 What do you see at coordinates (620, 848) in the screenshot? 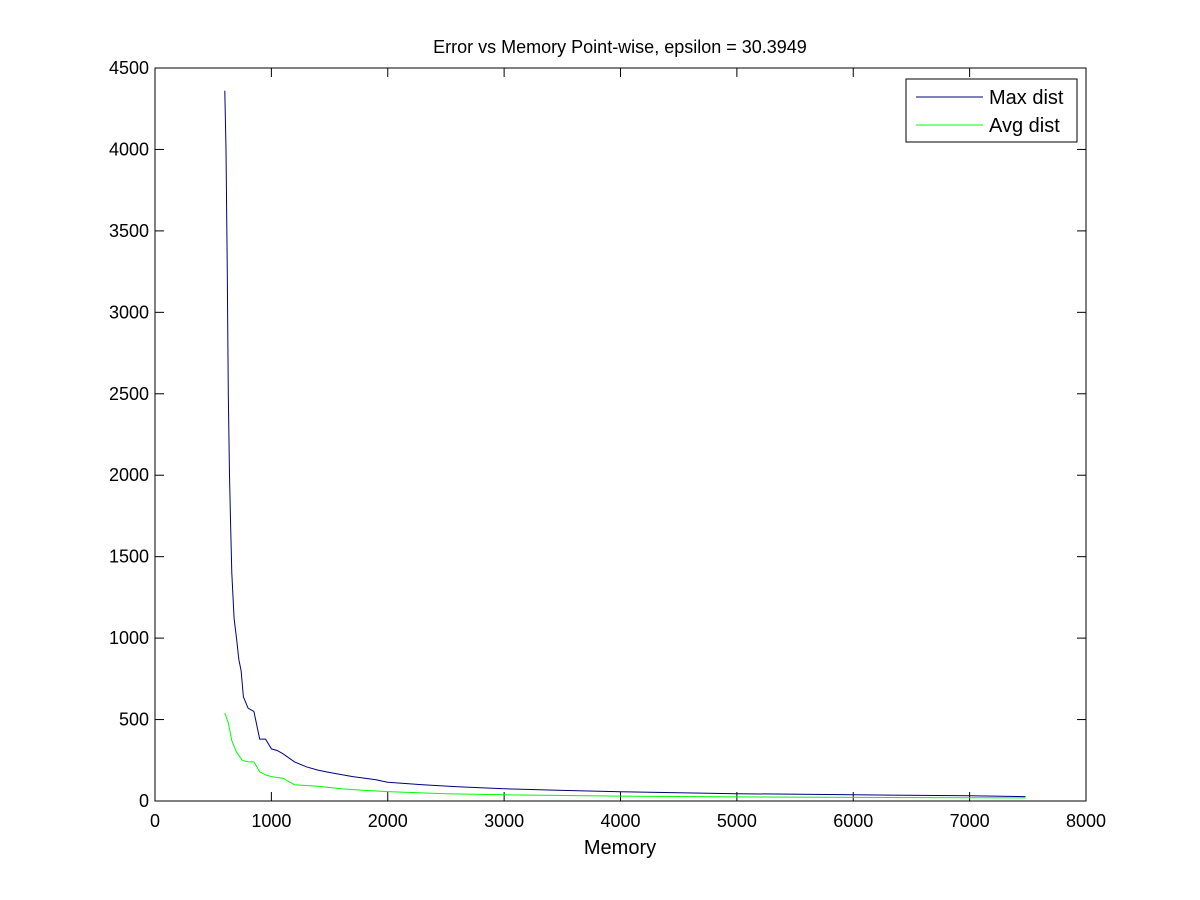
I see `x-axis-label: Memory` at bounding box center [620, 848].